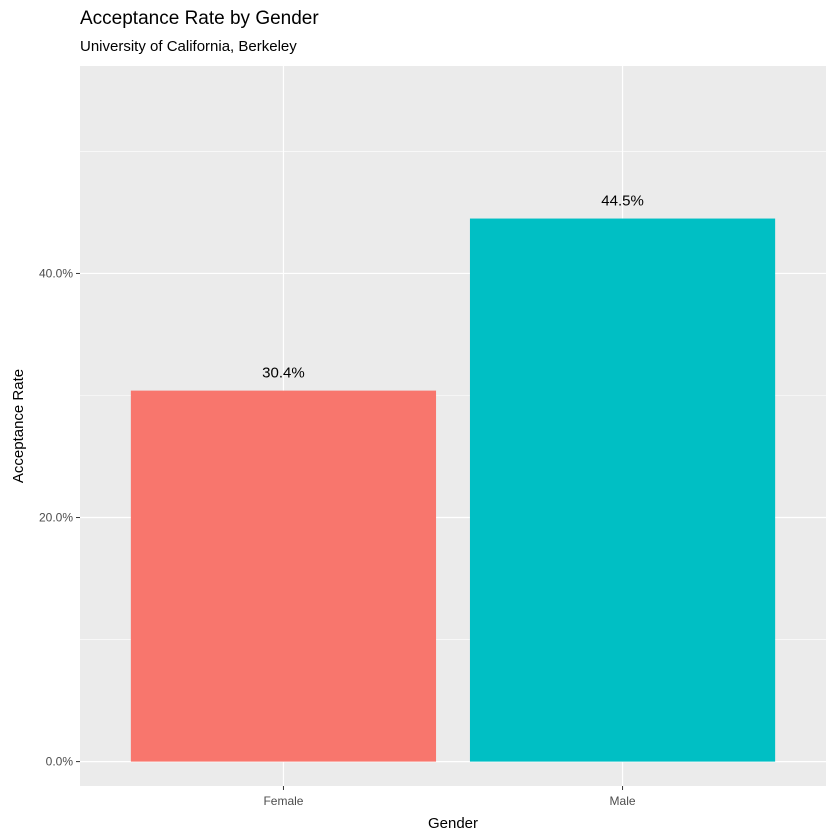 This screenshot has width=840, height=840. What do you see at coordinates (623, 801) in the screenshot?
I see `x-tick-label: Male` at bounding box center [623, 801].